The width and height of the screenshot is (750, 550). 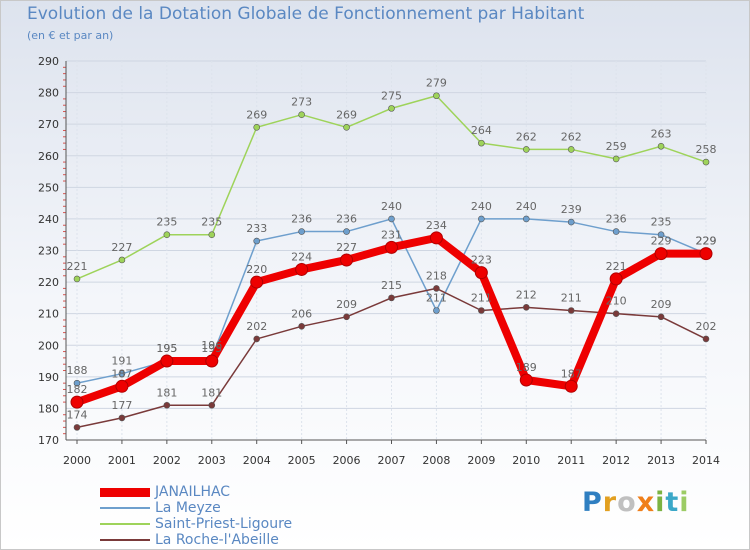 What do you see at coordinates (48, 440) in the screenshot?
I see `y-tick-label: 170` at bounding box center [48, 440].